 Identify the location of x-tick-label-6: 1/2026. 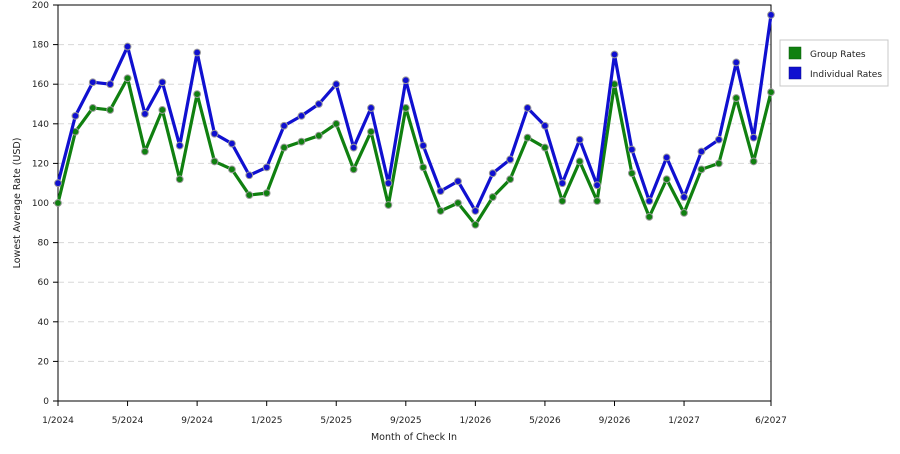
(476, 421).